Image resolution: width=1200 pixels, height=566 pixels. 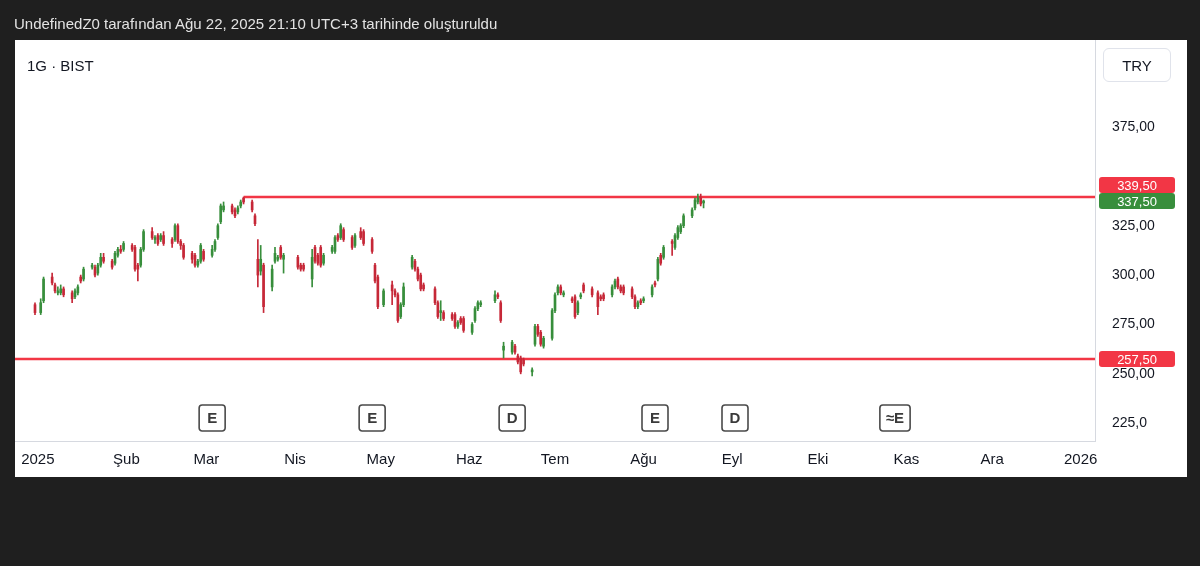 What do you see at coordinates (1137, 65) in the screenshot?
I see `y-axis-title: TRY` at bounding box center [1137, 65].